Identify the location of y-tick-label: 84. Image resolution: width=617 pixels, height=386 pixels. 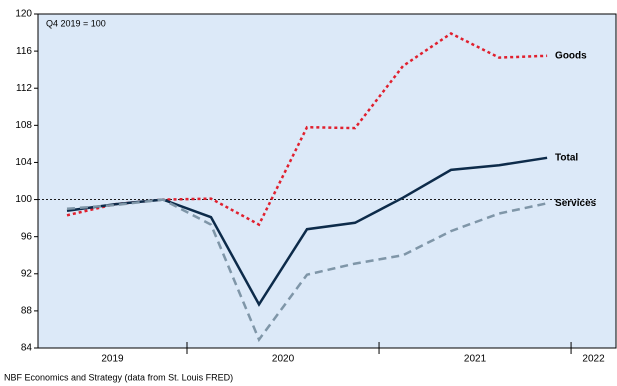
(27, 348).